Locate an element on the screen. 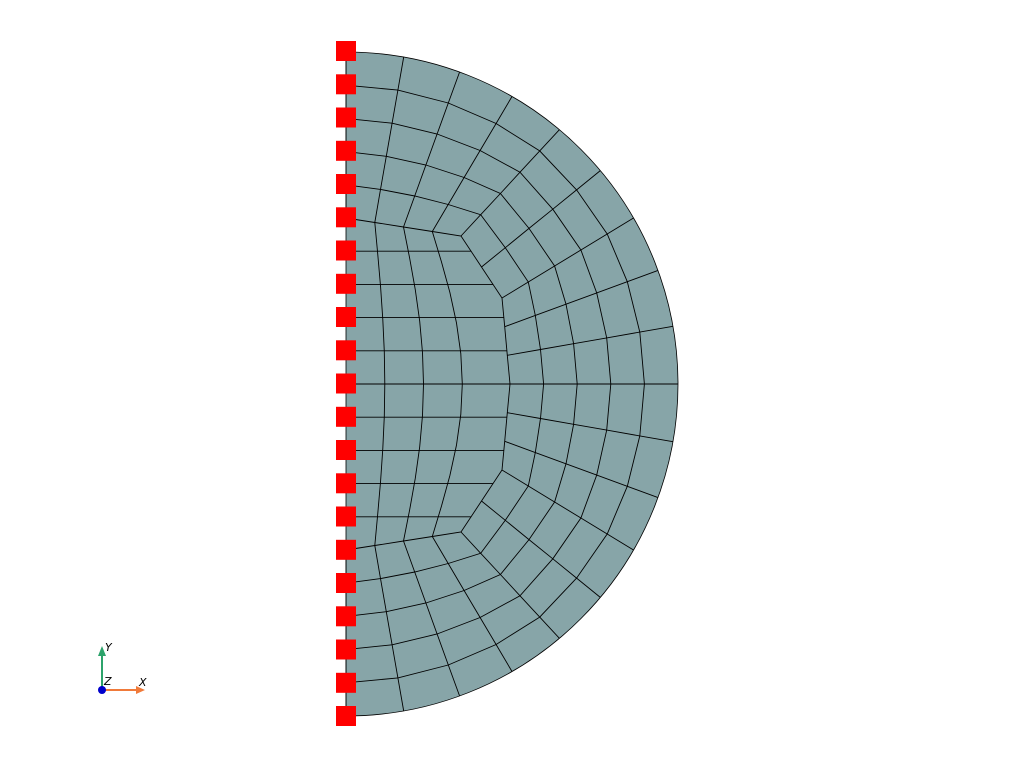 The image size is (1024, 768). z-axis-label: Z is located at coordinates (107, 681).